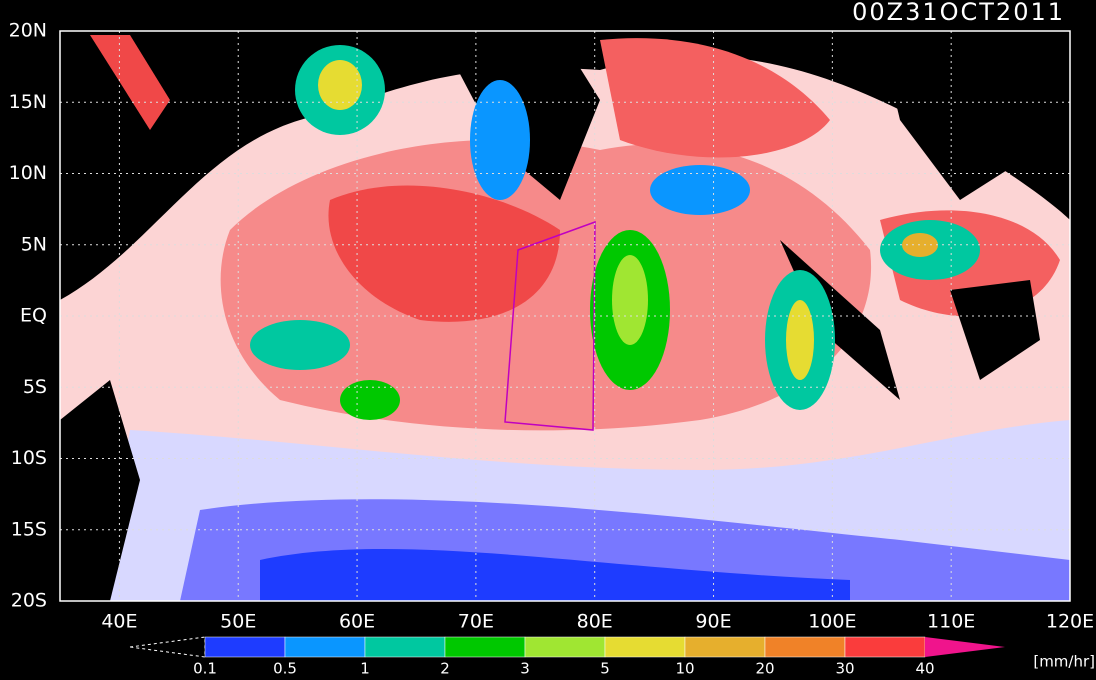 The width and height of the screenshot is (1096, 680). I want to click on lon-label: 110E, so click(951, 622).